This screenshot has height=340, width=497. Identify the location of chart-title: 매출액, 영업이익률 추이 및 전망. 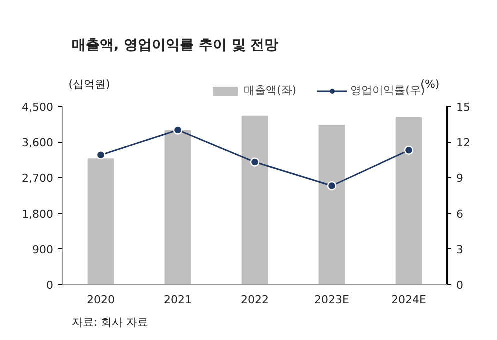
(175, 46).